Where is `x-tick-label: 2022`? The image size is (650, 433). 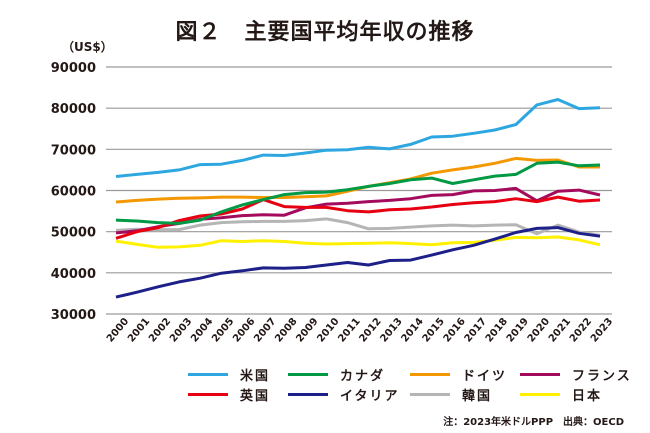 x-tick-label: 2022 is located at coordinates (581, 330).